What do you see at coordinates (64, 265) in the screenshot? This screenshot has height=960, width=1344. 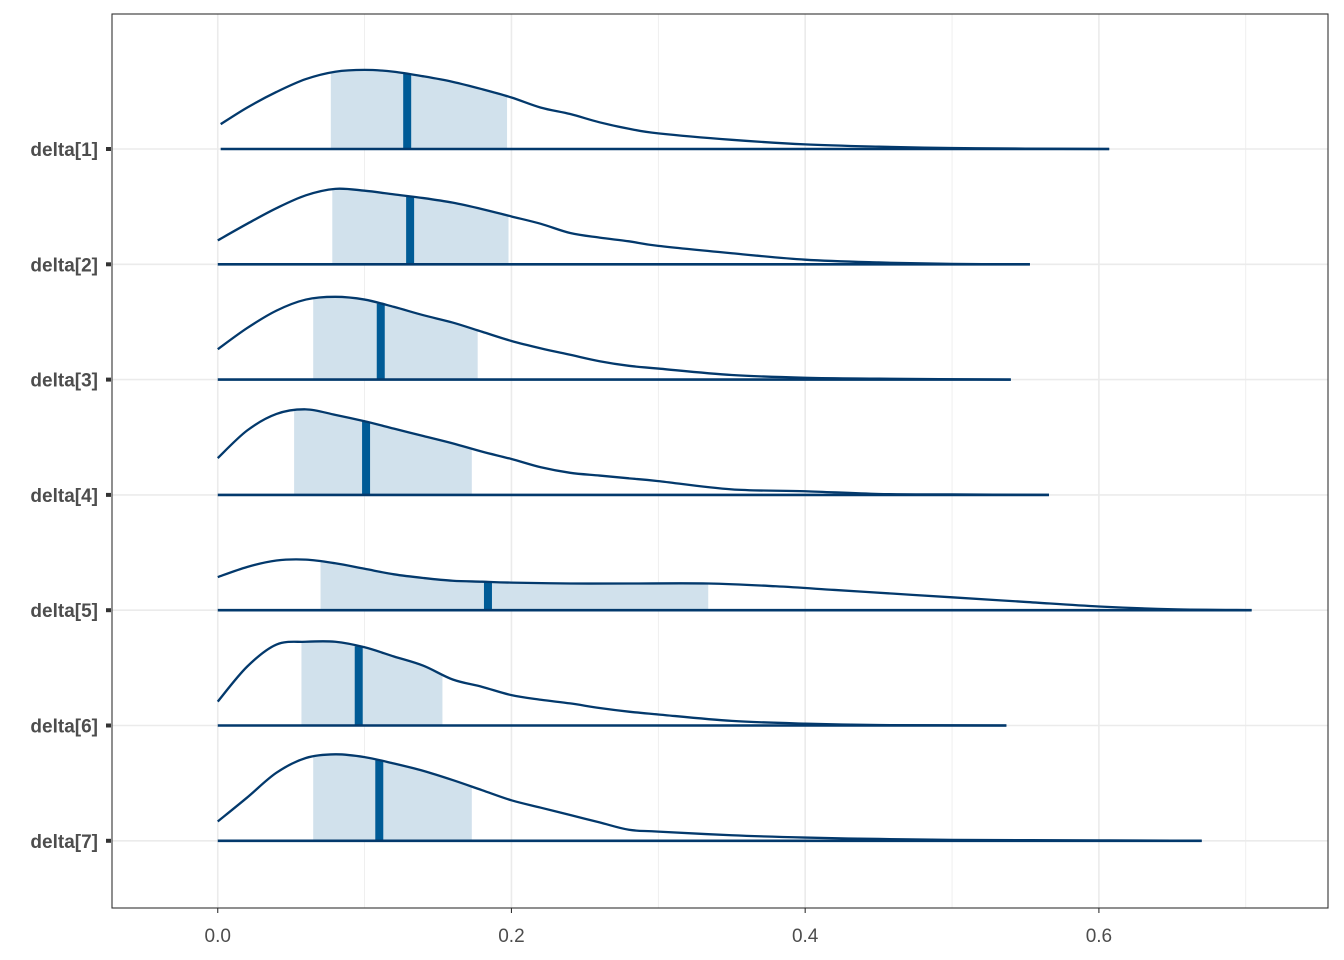 I see `y-tick-label: delta[2]` at bounding box center [64, 265].